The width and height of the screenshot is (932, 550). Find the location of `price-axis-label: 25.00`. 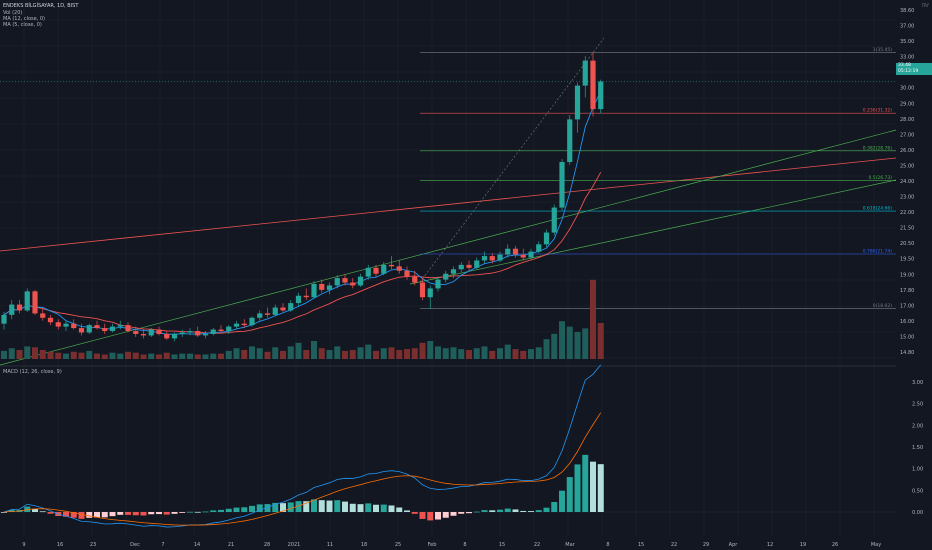

price-axis-label: 25.00 is located at coordinates (907, 166).